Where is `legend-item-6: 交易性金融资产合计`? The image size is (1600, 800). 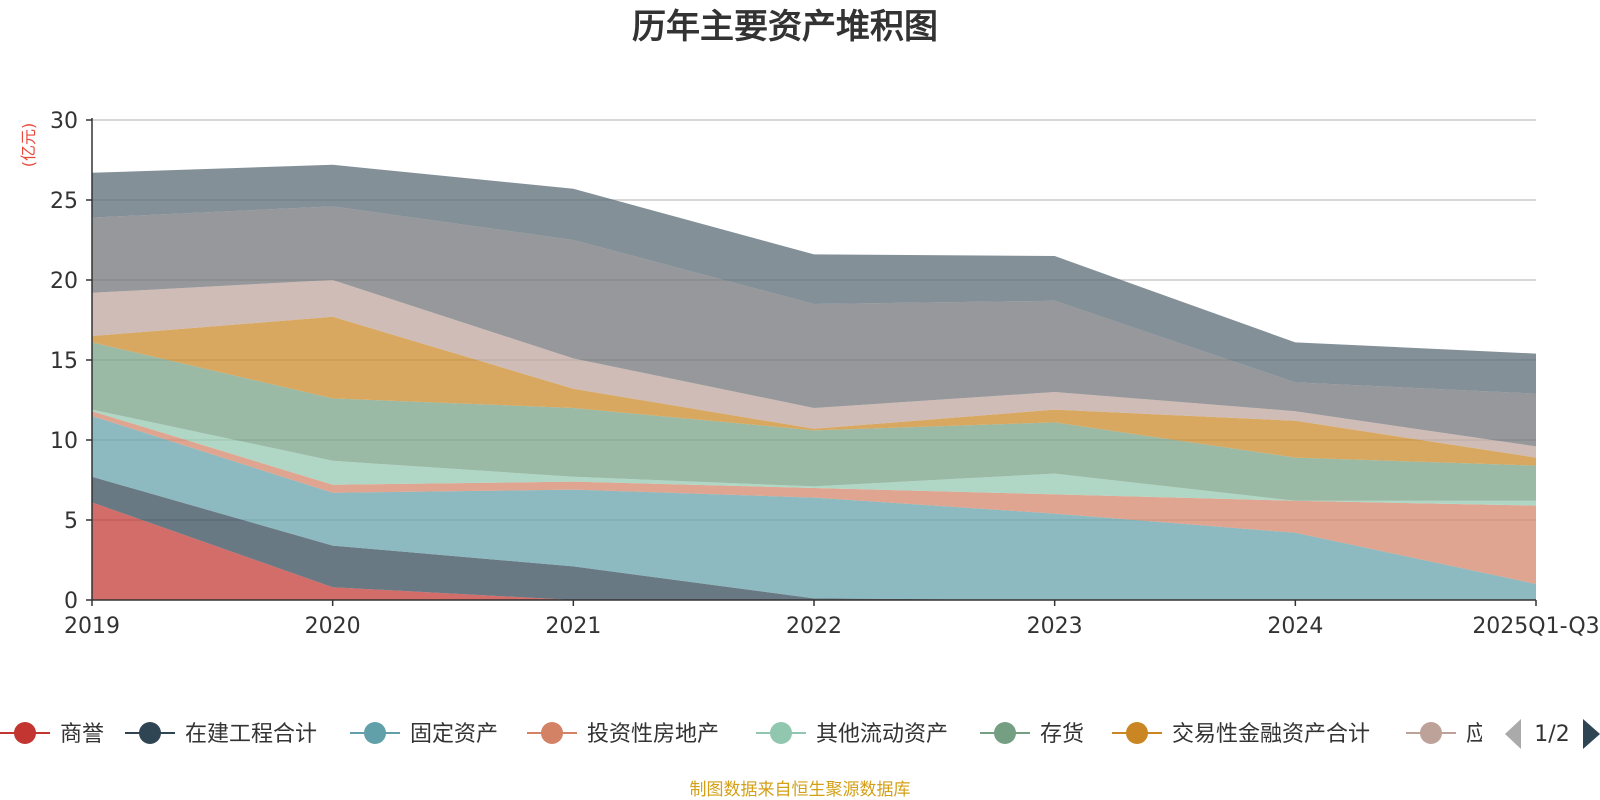
legend-item-6: 交易性金融资产合计 is located at coordinates (1241, 734).